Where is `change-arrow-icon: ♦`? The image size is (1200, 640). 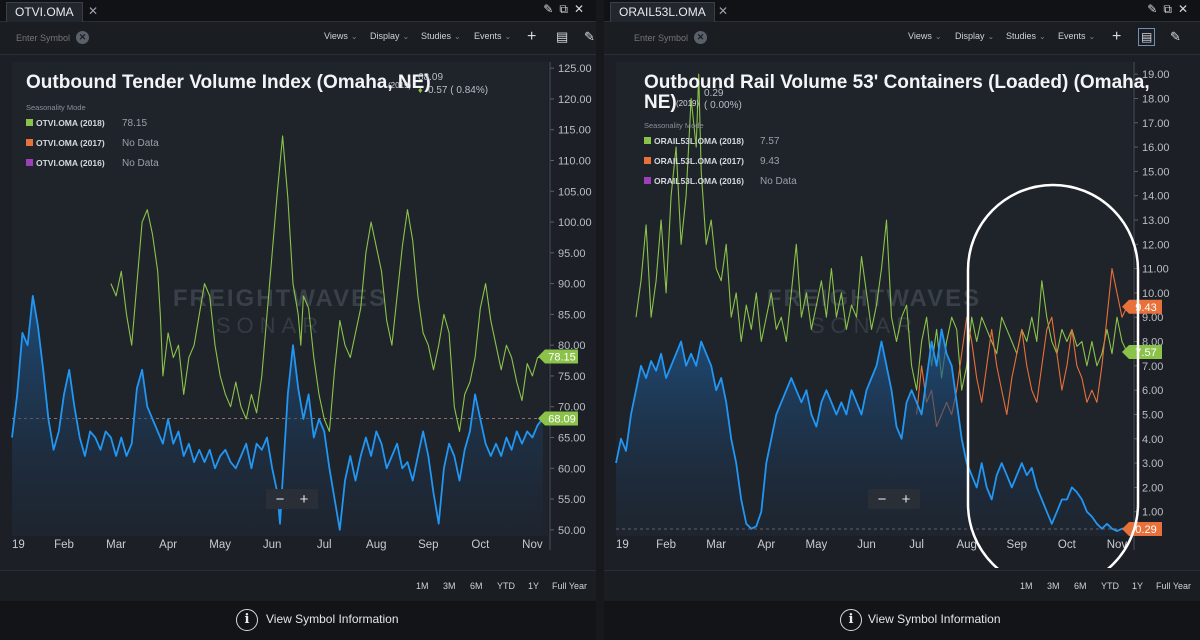
change-arrow-icon: ♦ is located at coordinates (420, 90).